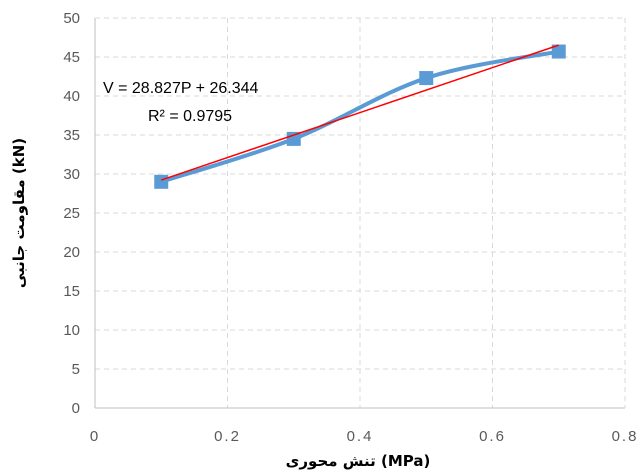 The image size is (640, 473). I want to click on y-tick-label: 0, so click(76, 408).